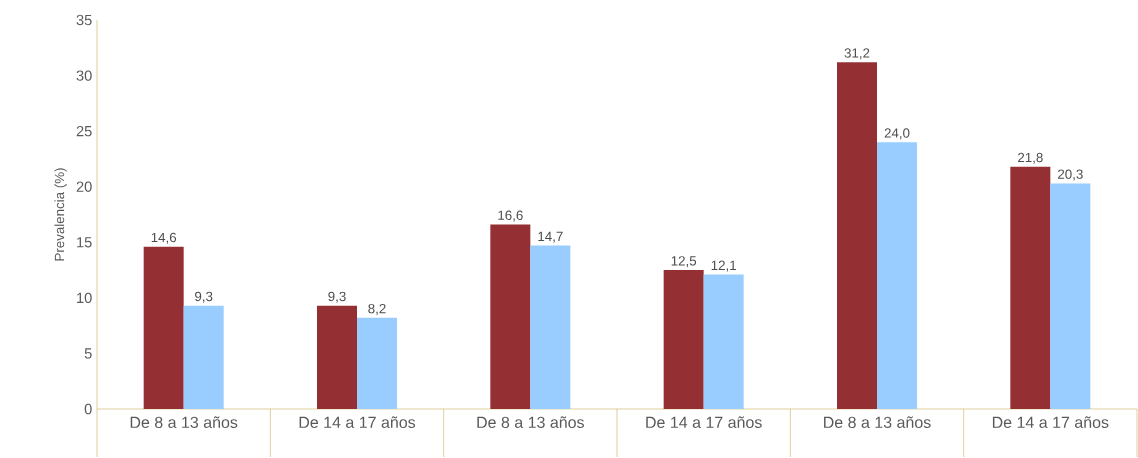  I want to click on y-tick-label: 15, so click(84, 242).